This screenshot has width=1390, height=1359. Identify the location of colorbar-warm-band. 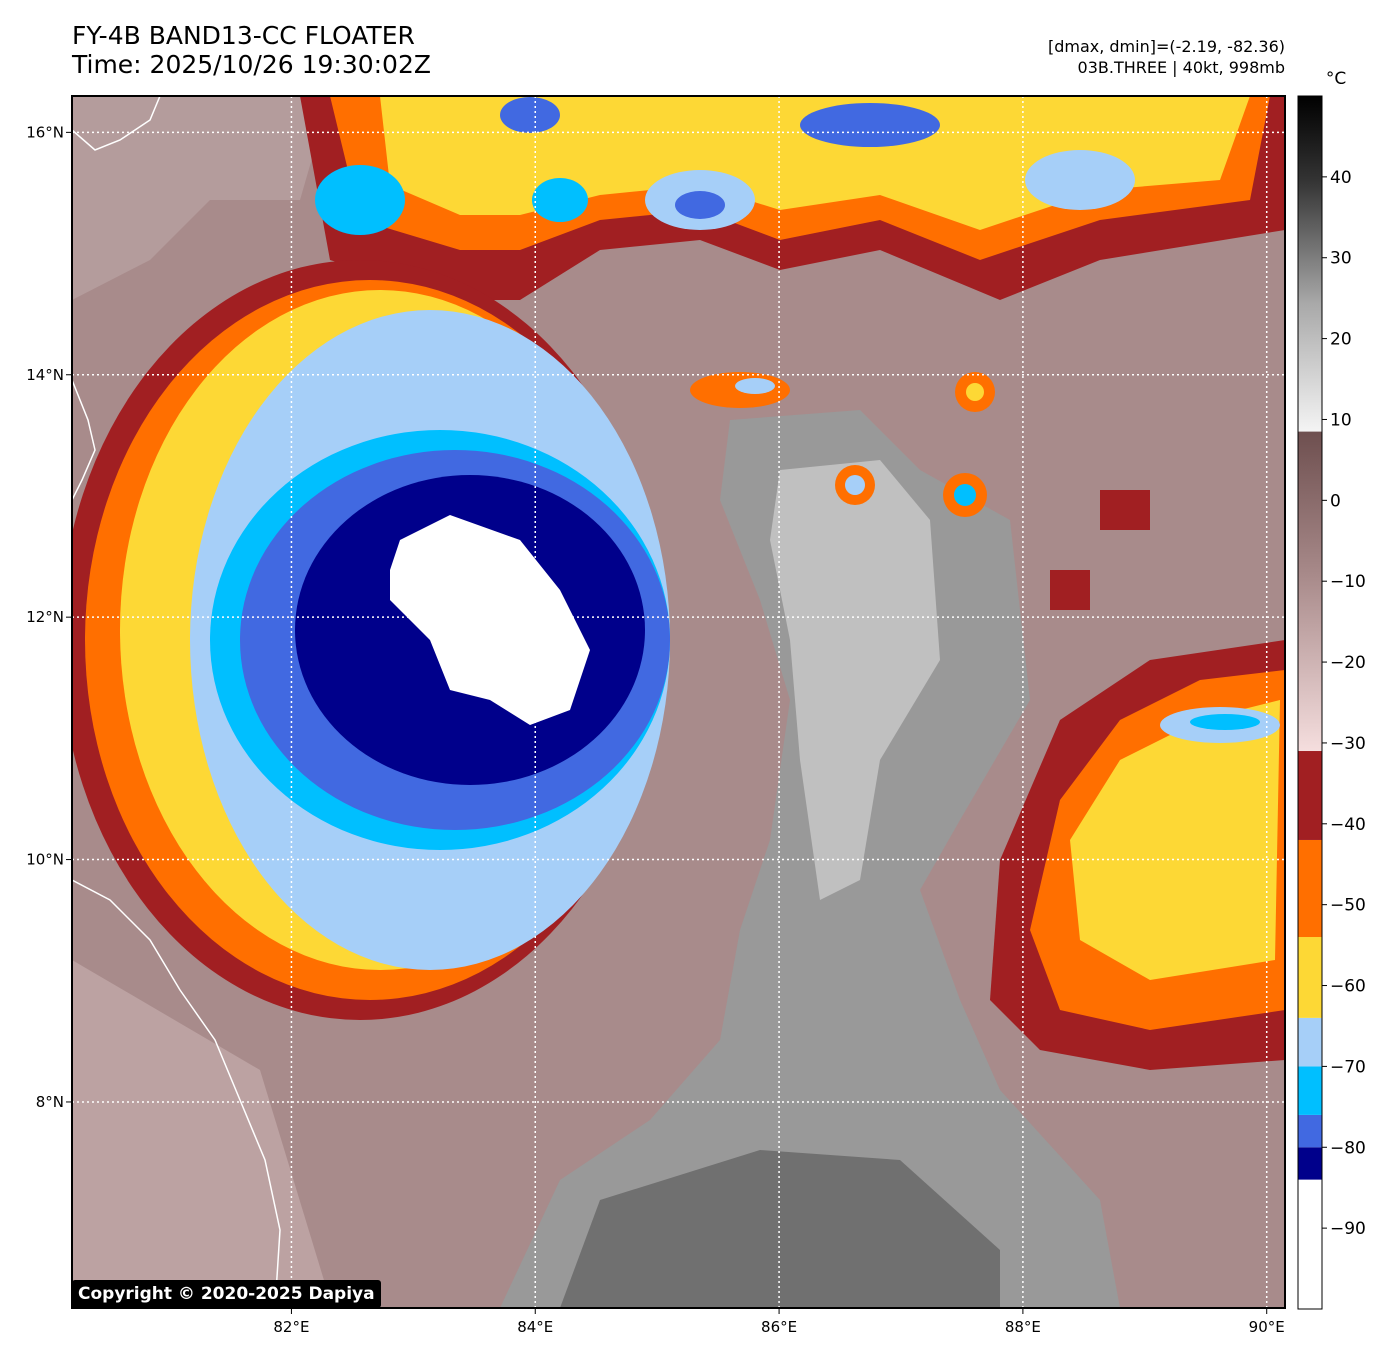
(1310, 264).